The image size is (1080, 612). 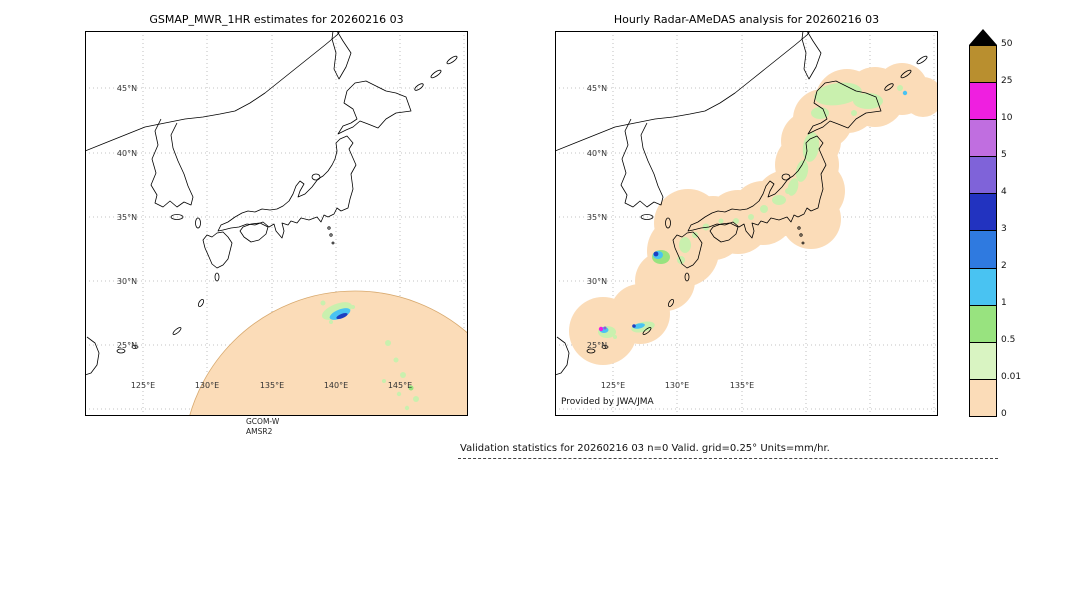 What do you see at coordinates (1011, 377) in the screenshot?
I see `colorbar-tick-label: 0.01` at bounding box center [1011, 377].